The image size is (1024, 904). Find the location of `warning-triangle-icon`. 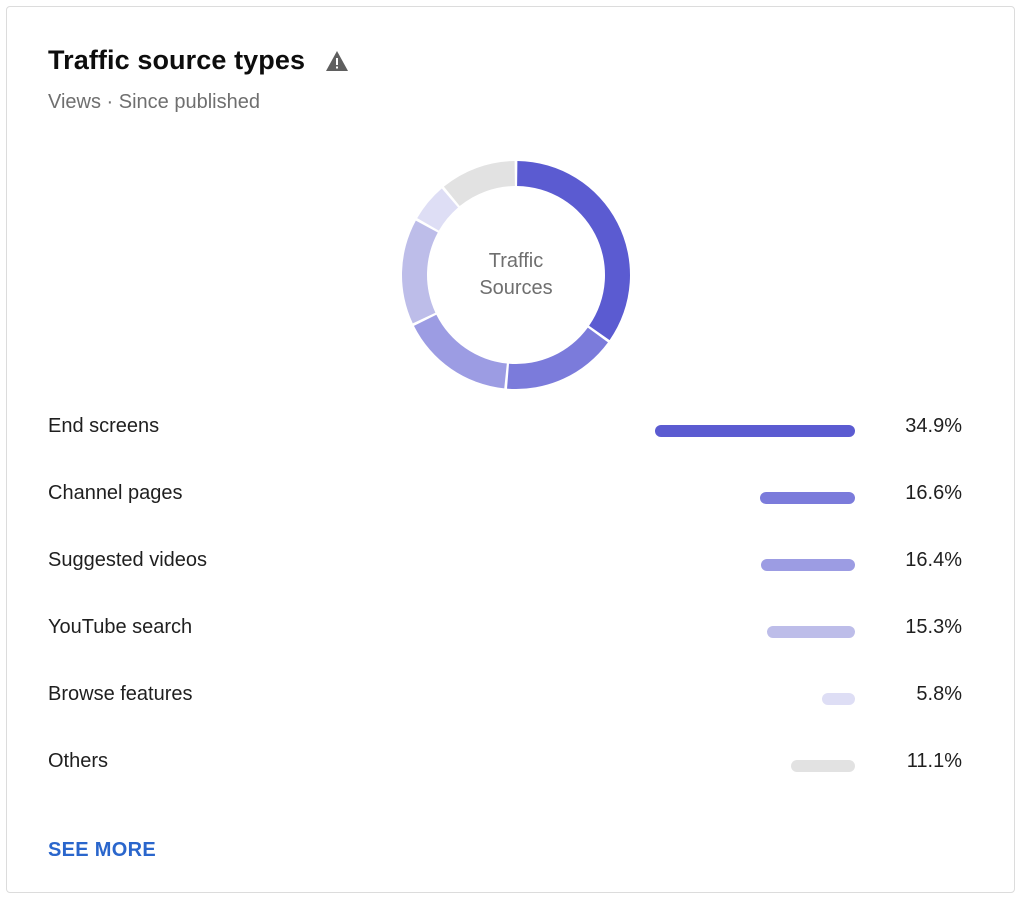

warning-triangle-icon is located at coordinates (337, 61).